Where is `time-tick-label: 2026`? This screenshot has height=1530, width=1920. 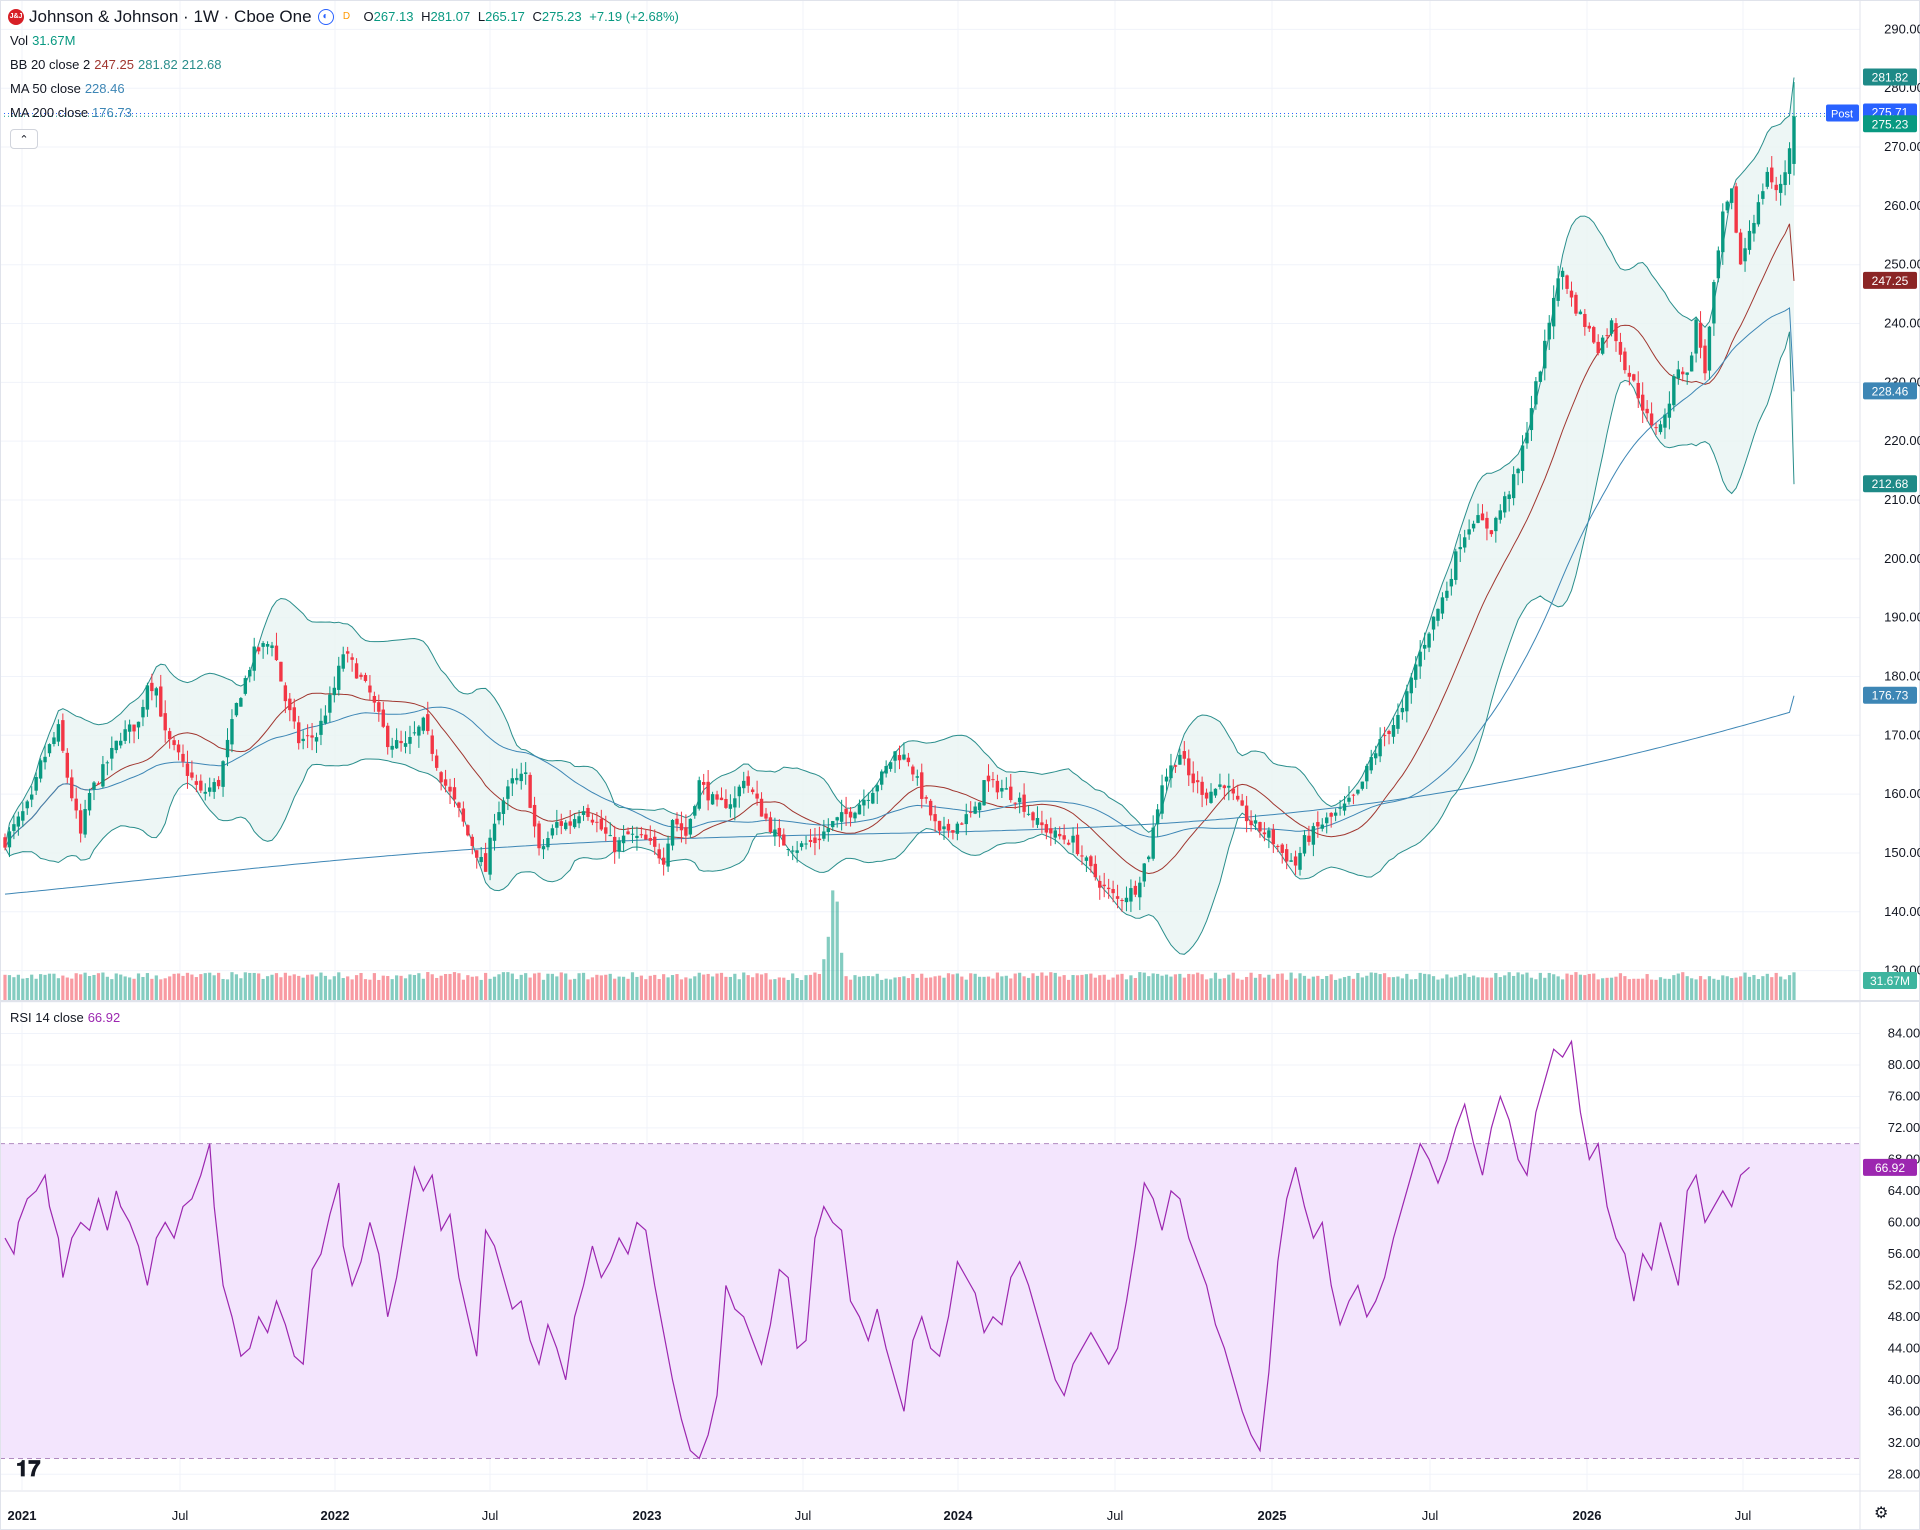
time-tick-label: 2026 is located at coordinates (1587, 1515).